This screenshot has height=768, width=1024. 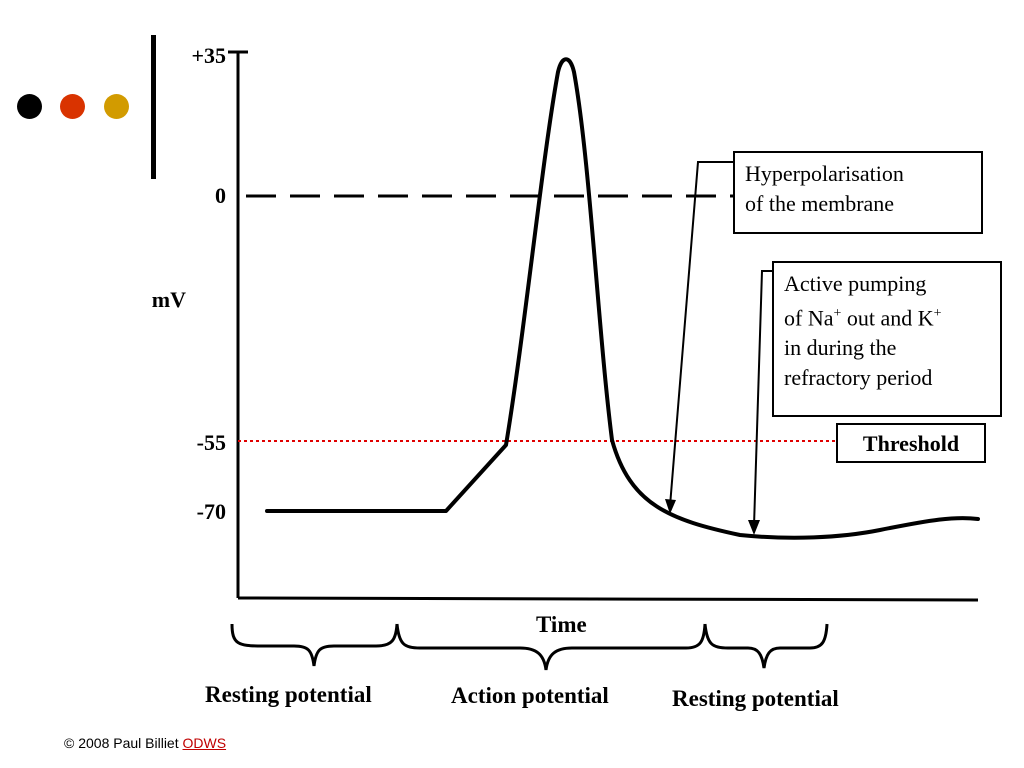 I want to click on pumping-arrowhead, so click(x=754, y=527).